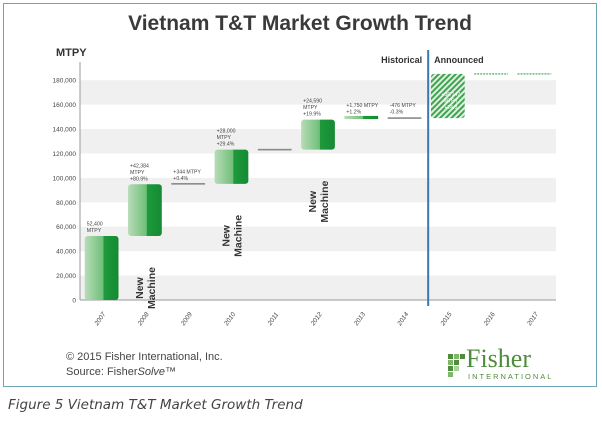 The image size is (602, 422). I want to click on x-tick-label: 2009, so click(186, 319).